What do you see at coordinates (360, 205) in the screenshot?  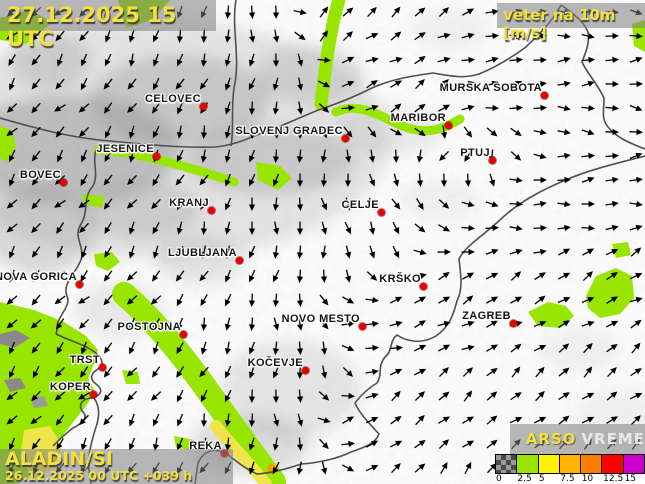 I see `city-label-celje: CELJE` at bounding box center [360, 205].